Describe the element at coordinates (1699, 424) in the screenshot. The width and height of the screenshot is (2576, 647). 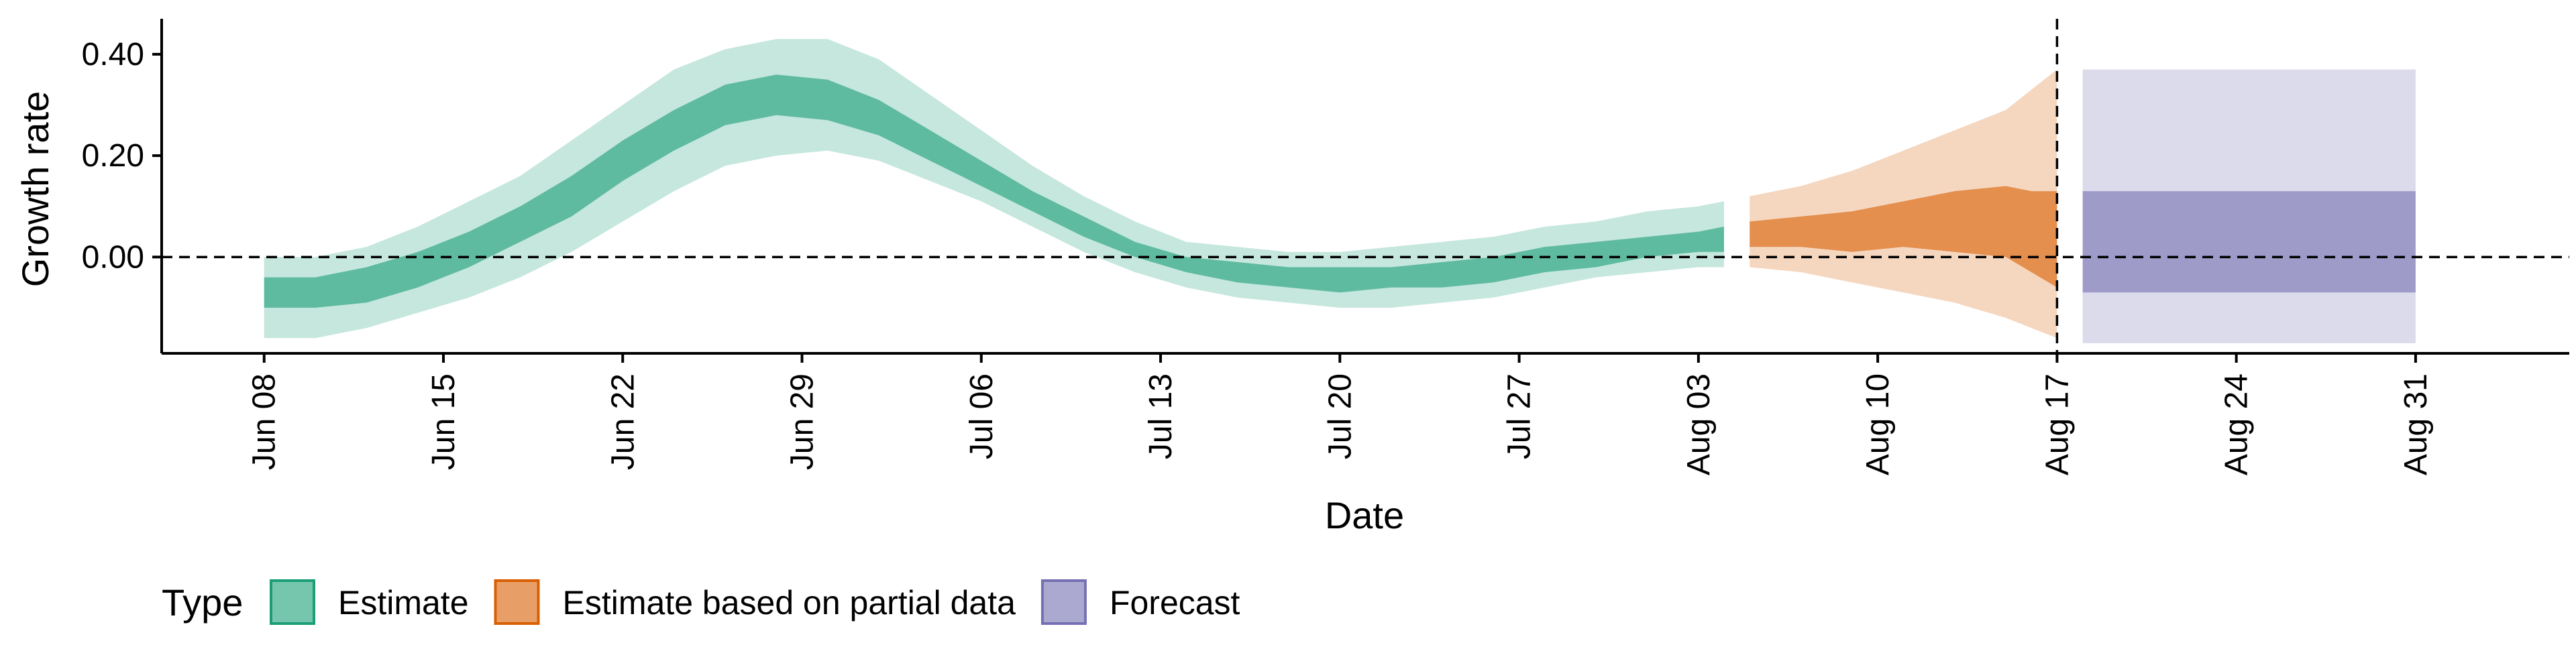
I see `x-tick-label: Aug 03` at that location.